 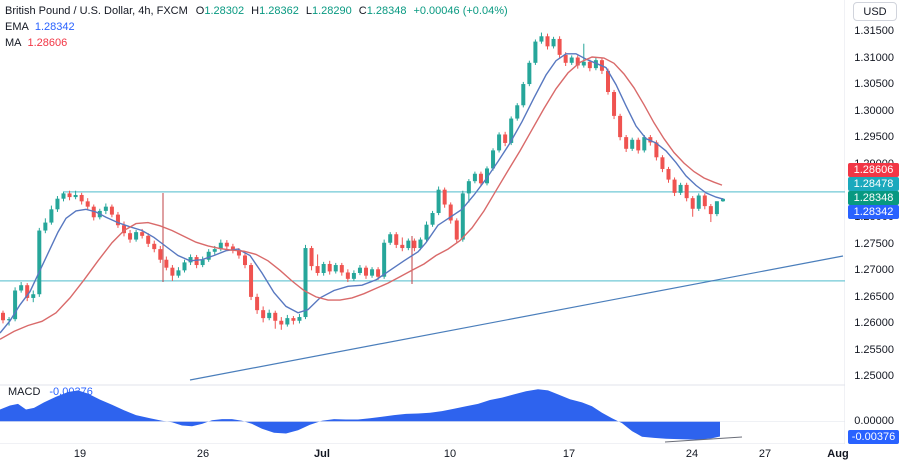 What do you see at coordinates (874, 243) in the screenshot?
I see `price-tick-label: 1.27500` at bounding box center [874, 243].